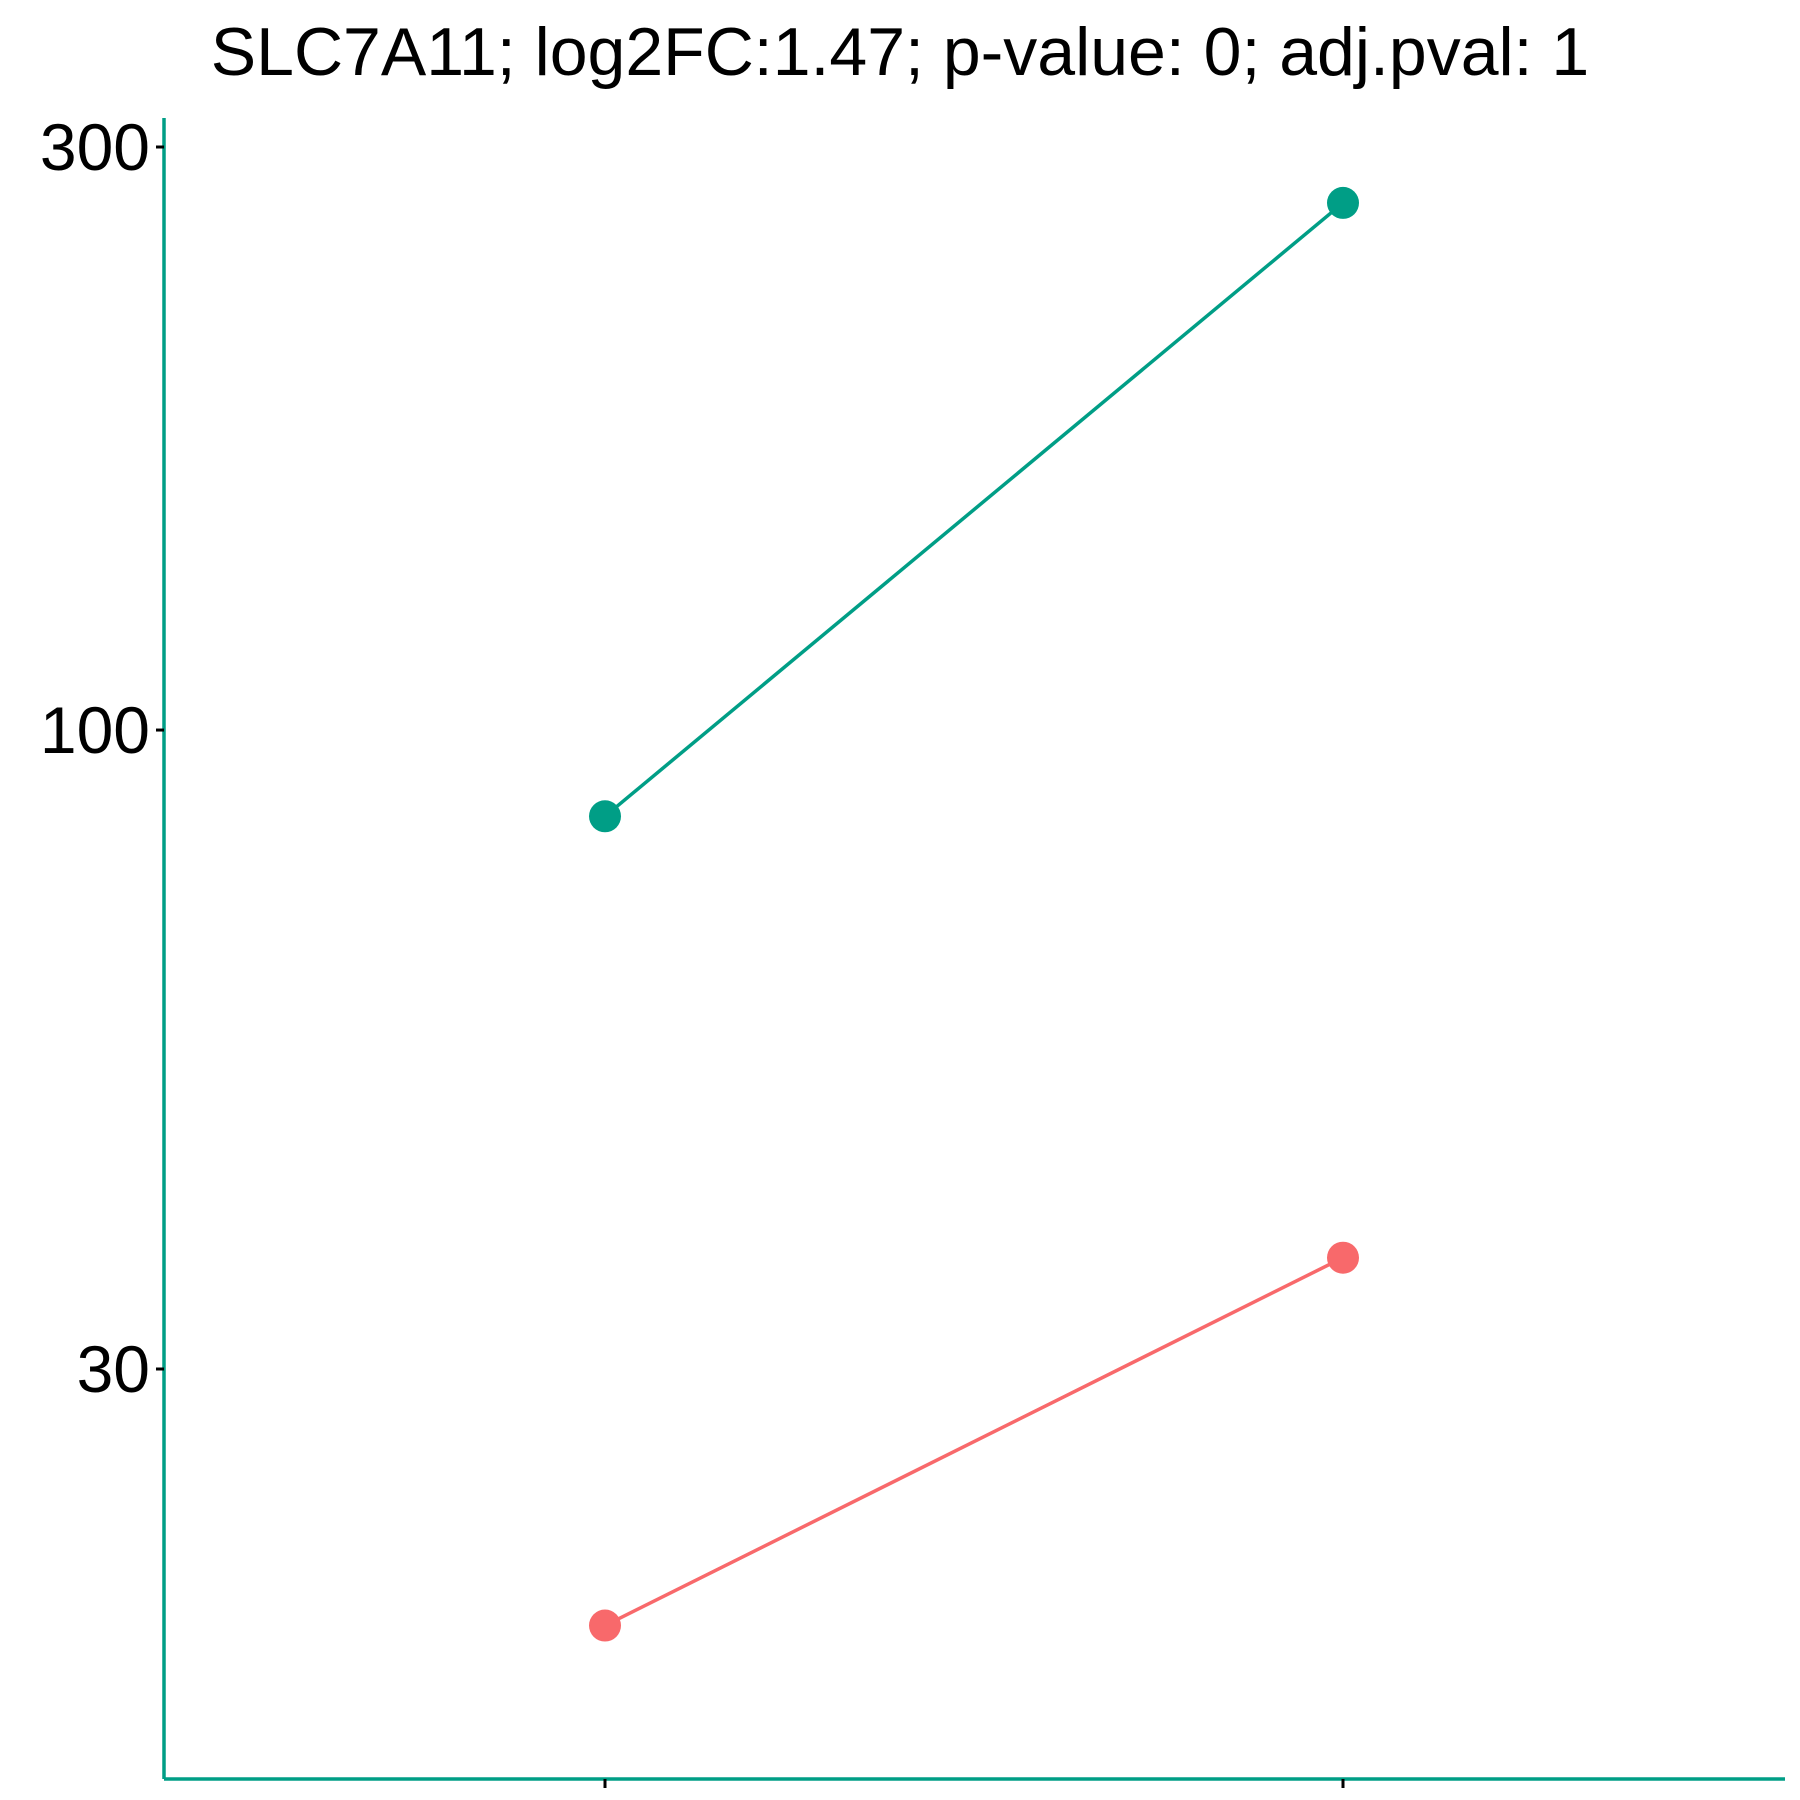 The height and width of the screenshot is (1800, 1800). I want to click on y-tick-label-300: 300, so click(95, 147).